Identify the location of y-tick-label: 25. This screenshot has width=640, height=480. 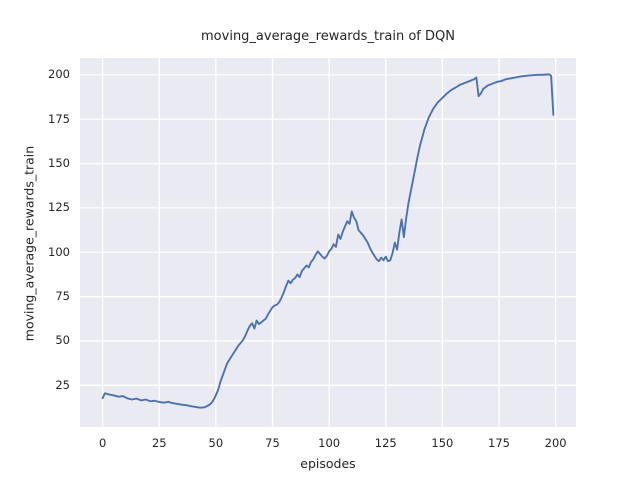
(62, 384).